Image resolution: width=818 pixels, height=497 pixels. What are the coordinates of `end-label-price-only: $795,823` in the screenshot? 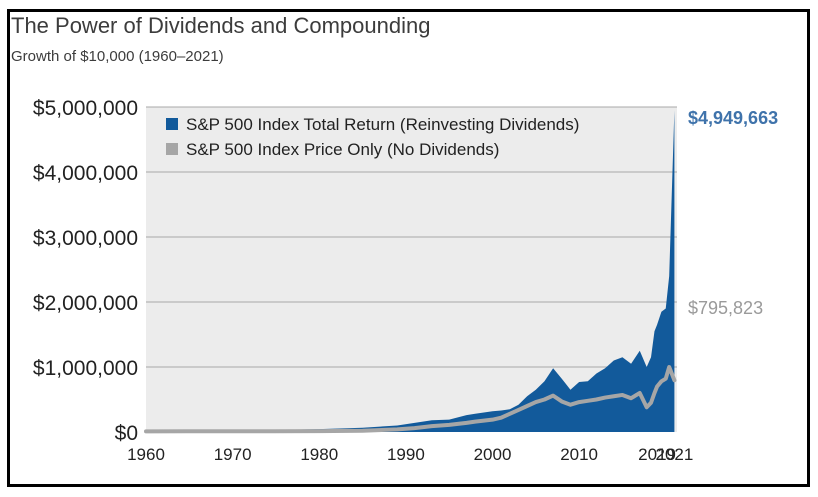 It's located at (725, 308).